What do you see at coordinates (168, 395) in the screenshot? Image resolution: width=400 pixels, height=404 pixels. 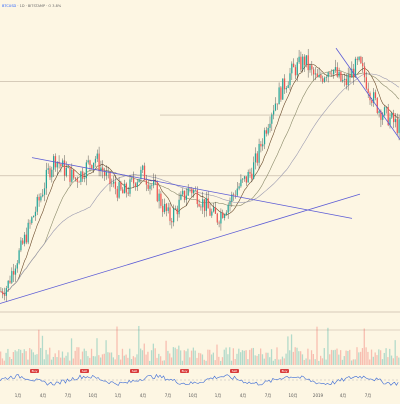 I see `x-tick-label: 7月` at bounding box center [168, 395].